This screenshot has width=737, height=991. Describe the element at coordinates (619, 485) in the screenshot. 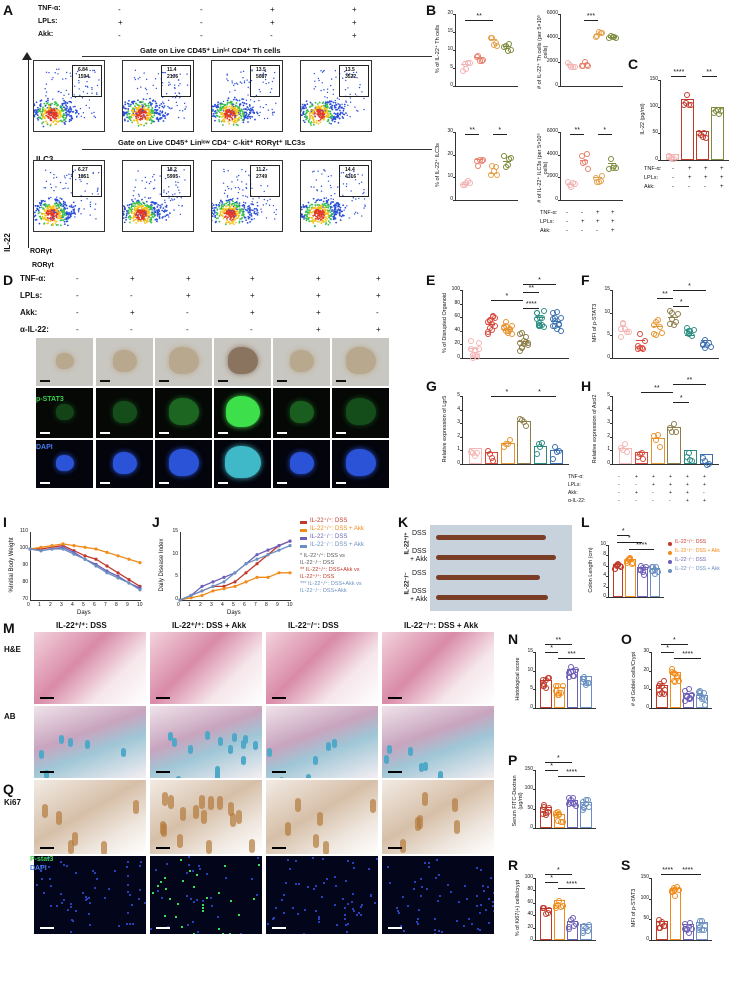

I see `panel-h-sign: -` at that location.